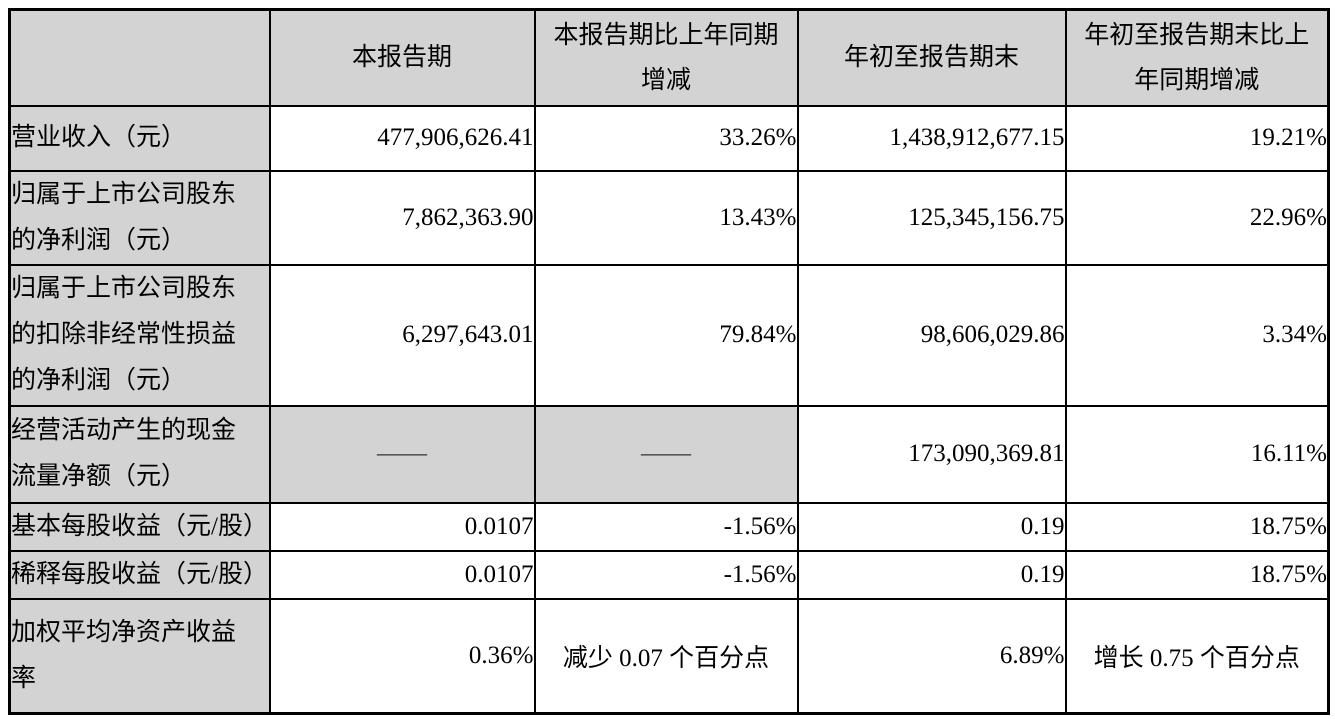  Describe the element at coordinates (139, 526) in the screenshot. I see `row-label: 基本每股收益（元/股）` at that location.